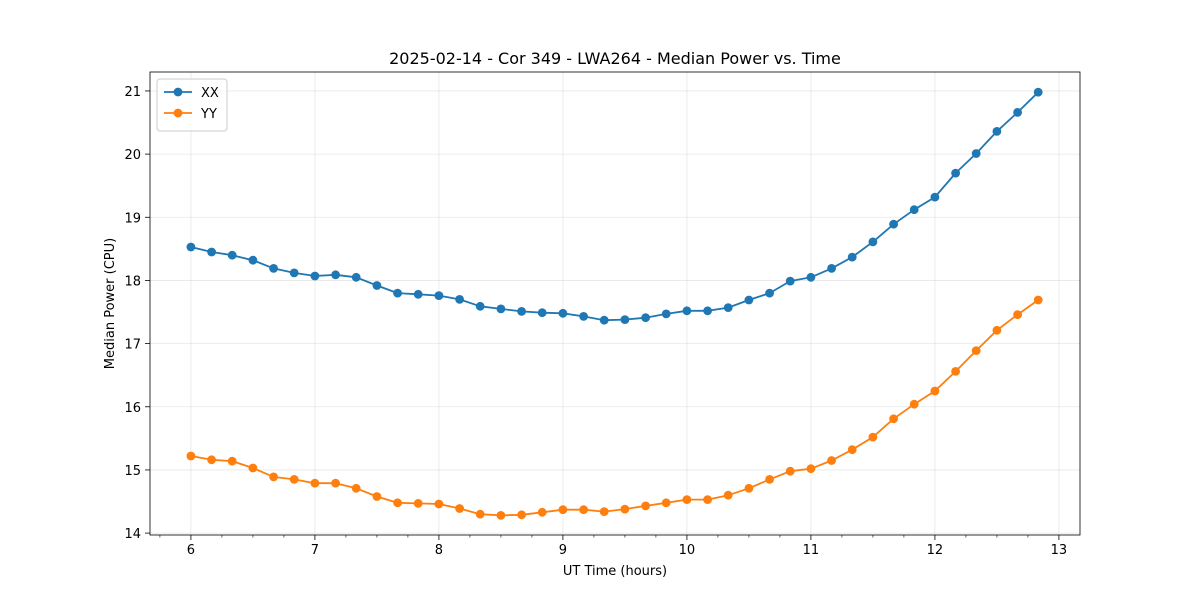 This screenshot has height=600, width=1200. I want to click on x-tick-label: 12, so click(935, 550).